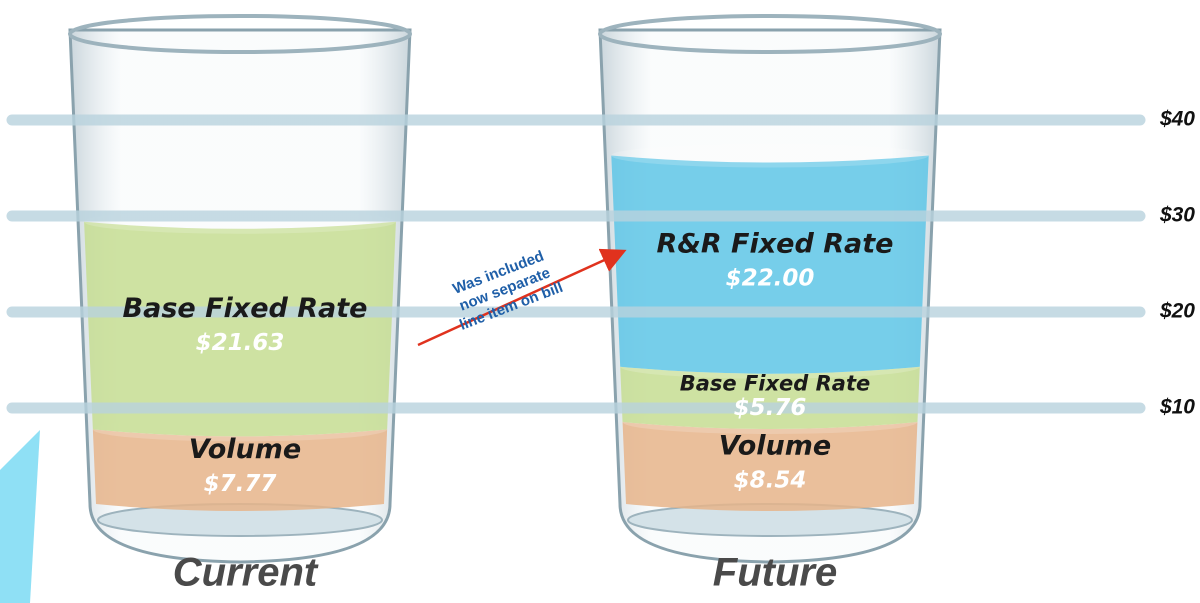 The image size is (1200, 603). Describe the element at coordinates (240, 484) in the screenshot. I see `value-label: $7.77` at that location.